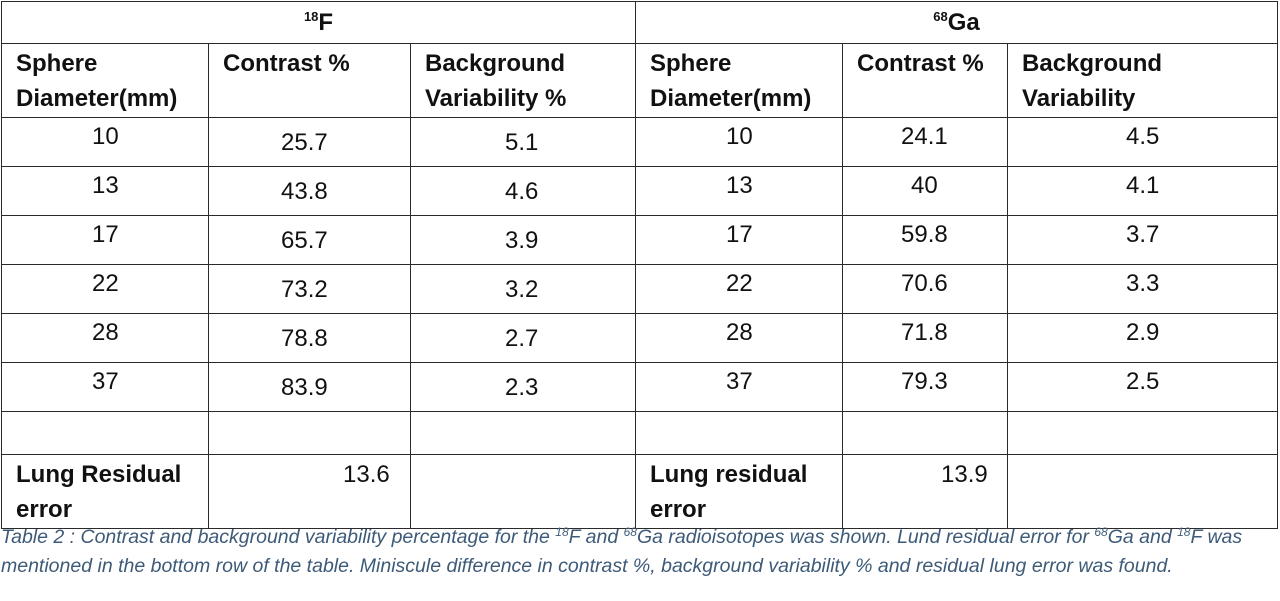 Image resolution: width=1280 pixels, height=601 pixels. I want to click on f18-bv-cell: 2.3, so click(523, 387).